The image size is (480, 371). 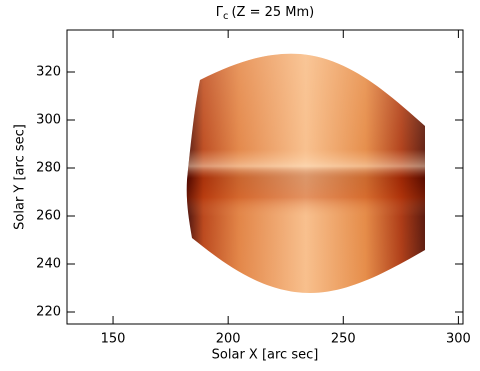 I want to click on x-tick-label: 200, so click(x=228, y=339).